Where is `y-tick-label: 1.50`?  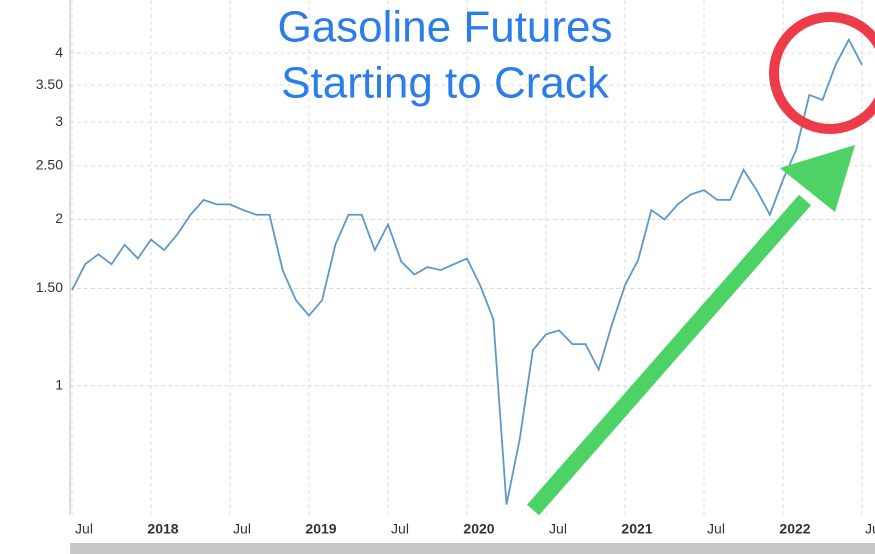 y-tick-label: 1.50 is located at coordinates (49, 287).